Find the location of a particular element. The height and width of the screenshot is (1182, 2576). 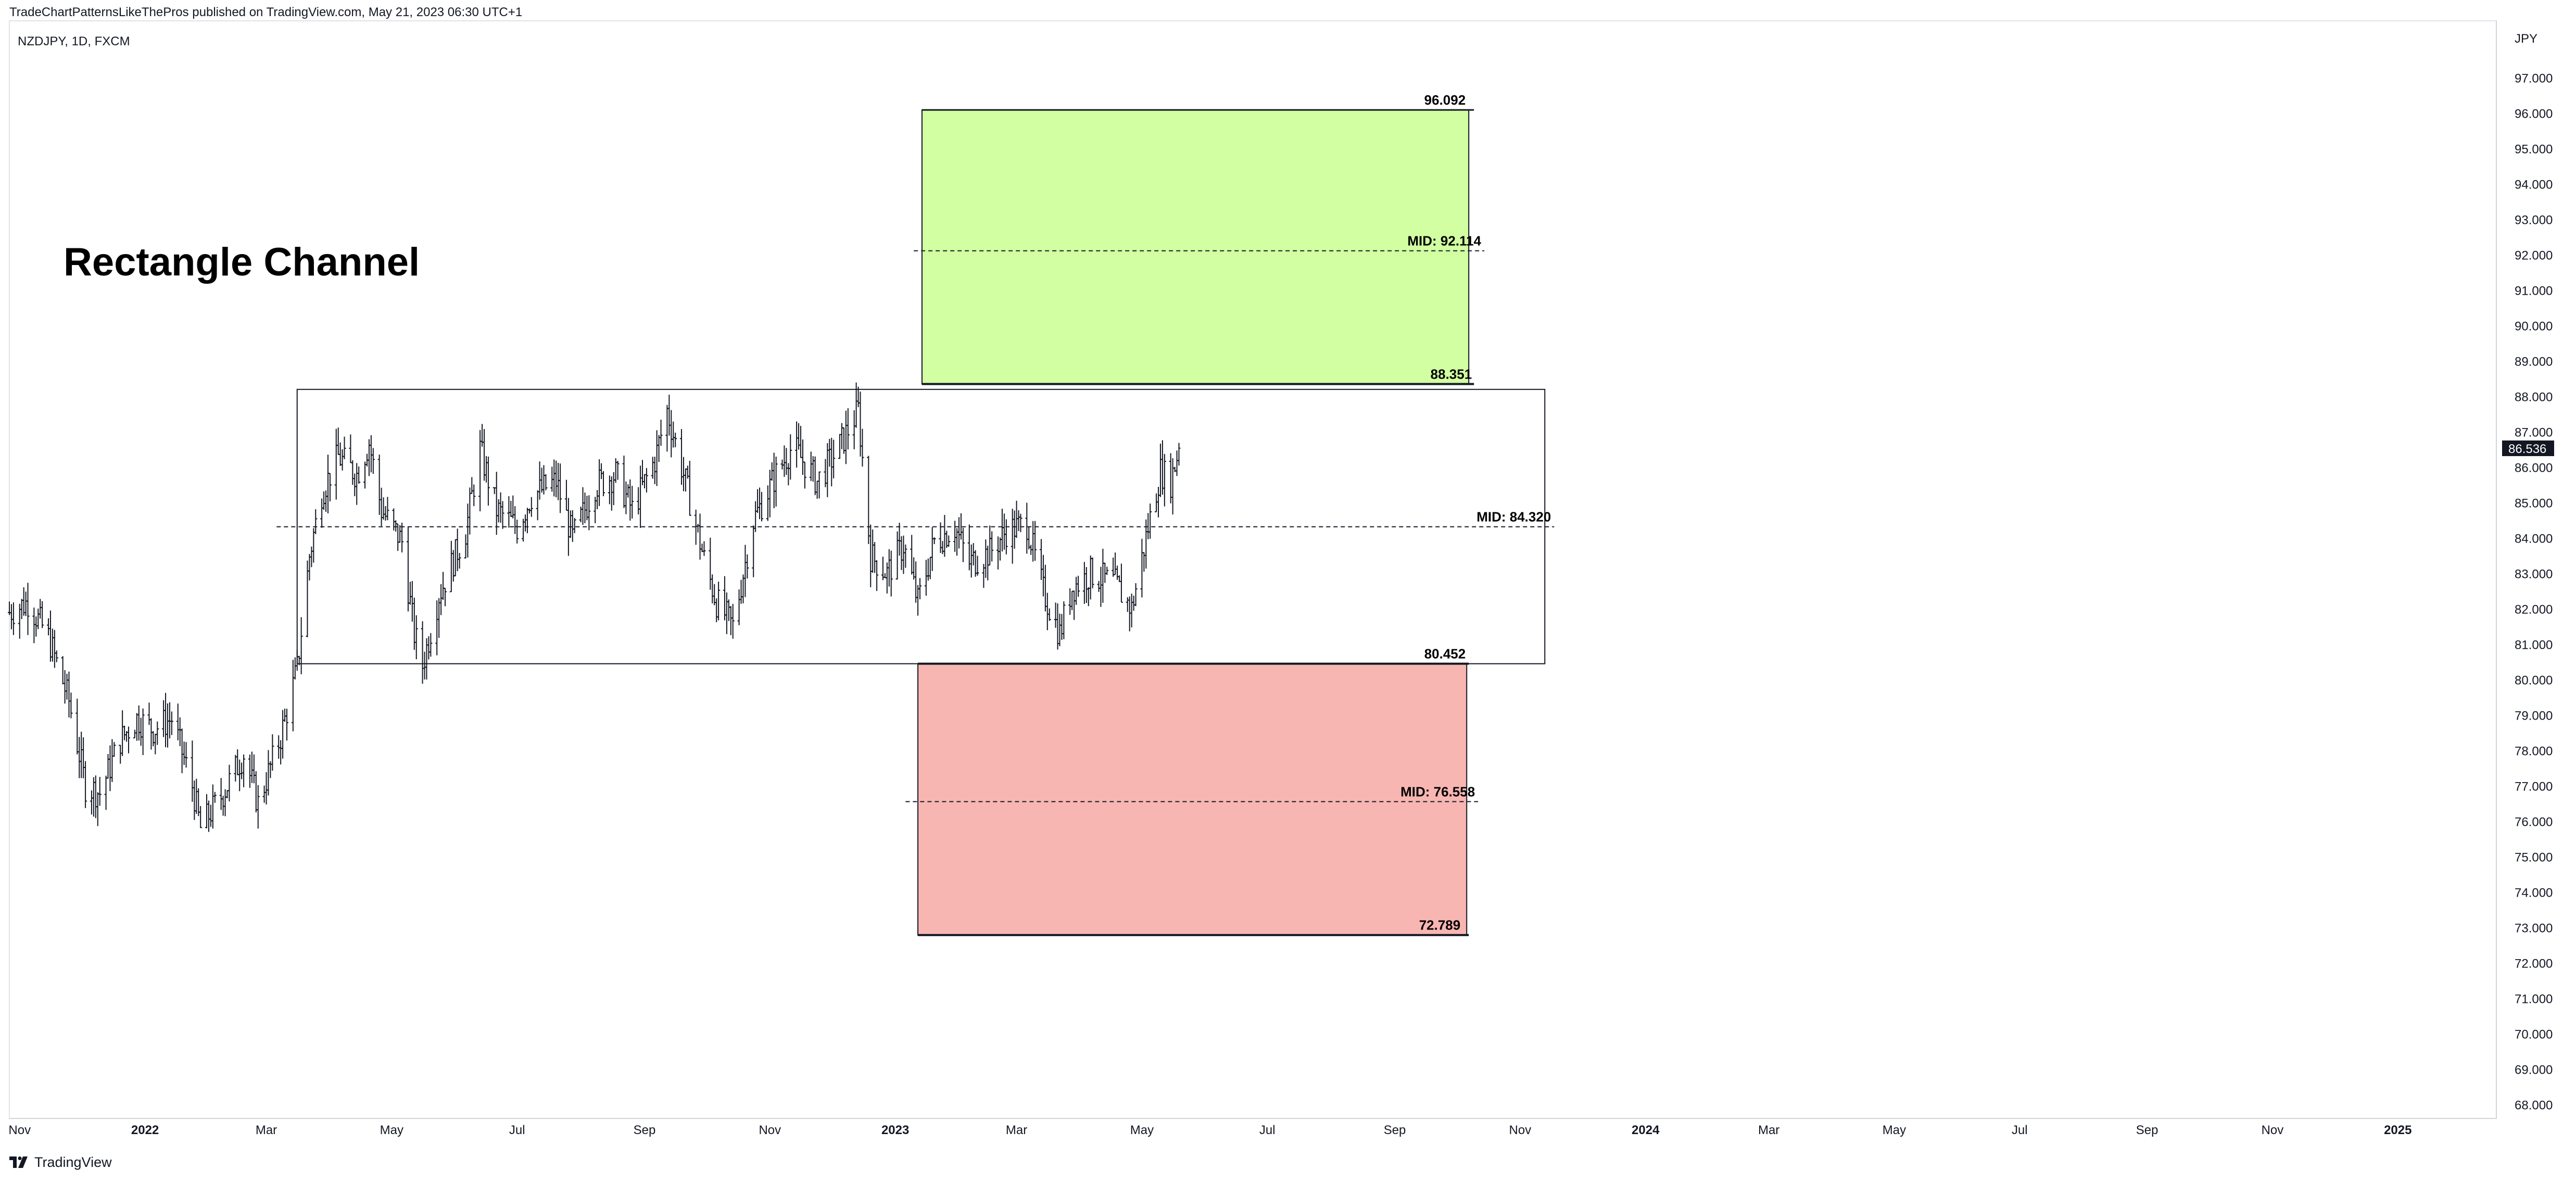

y-tick-label: 73.000 is located at coordinates (2534, 928).